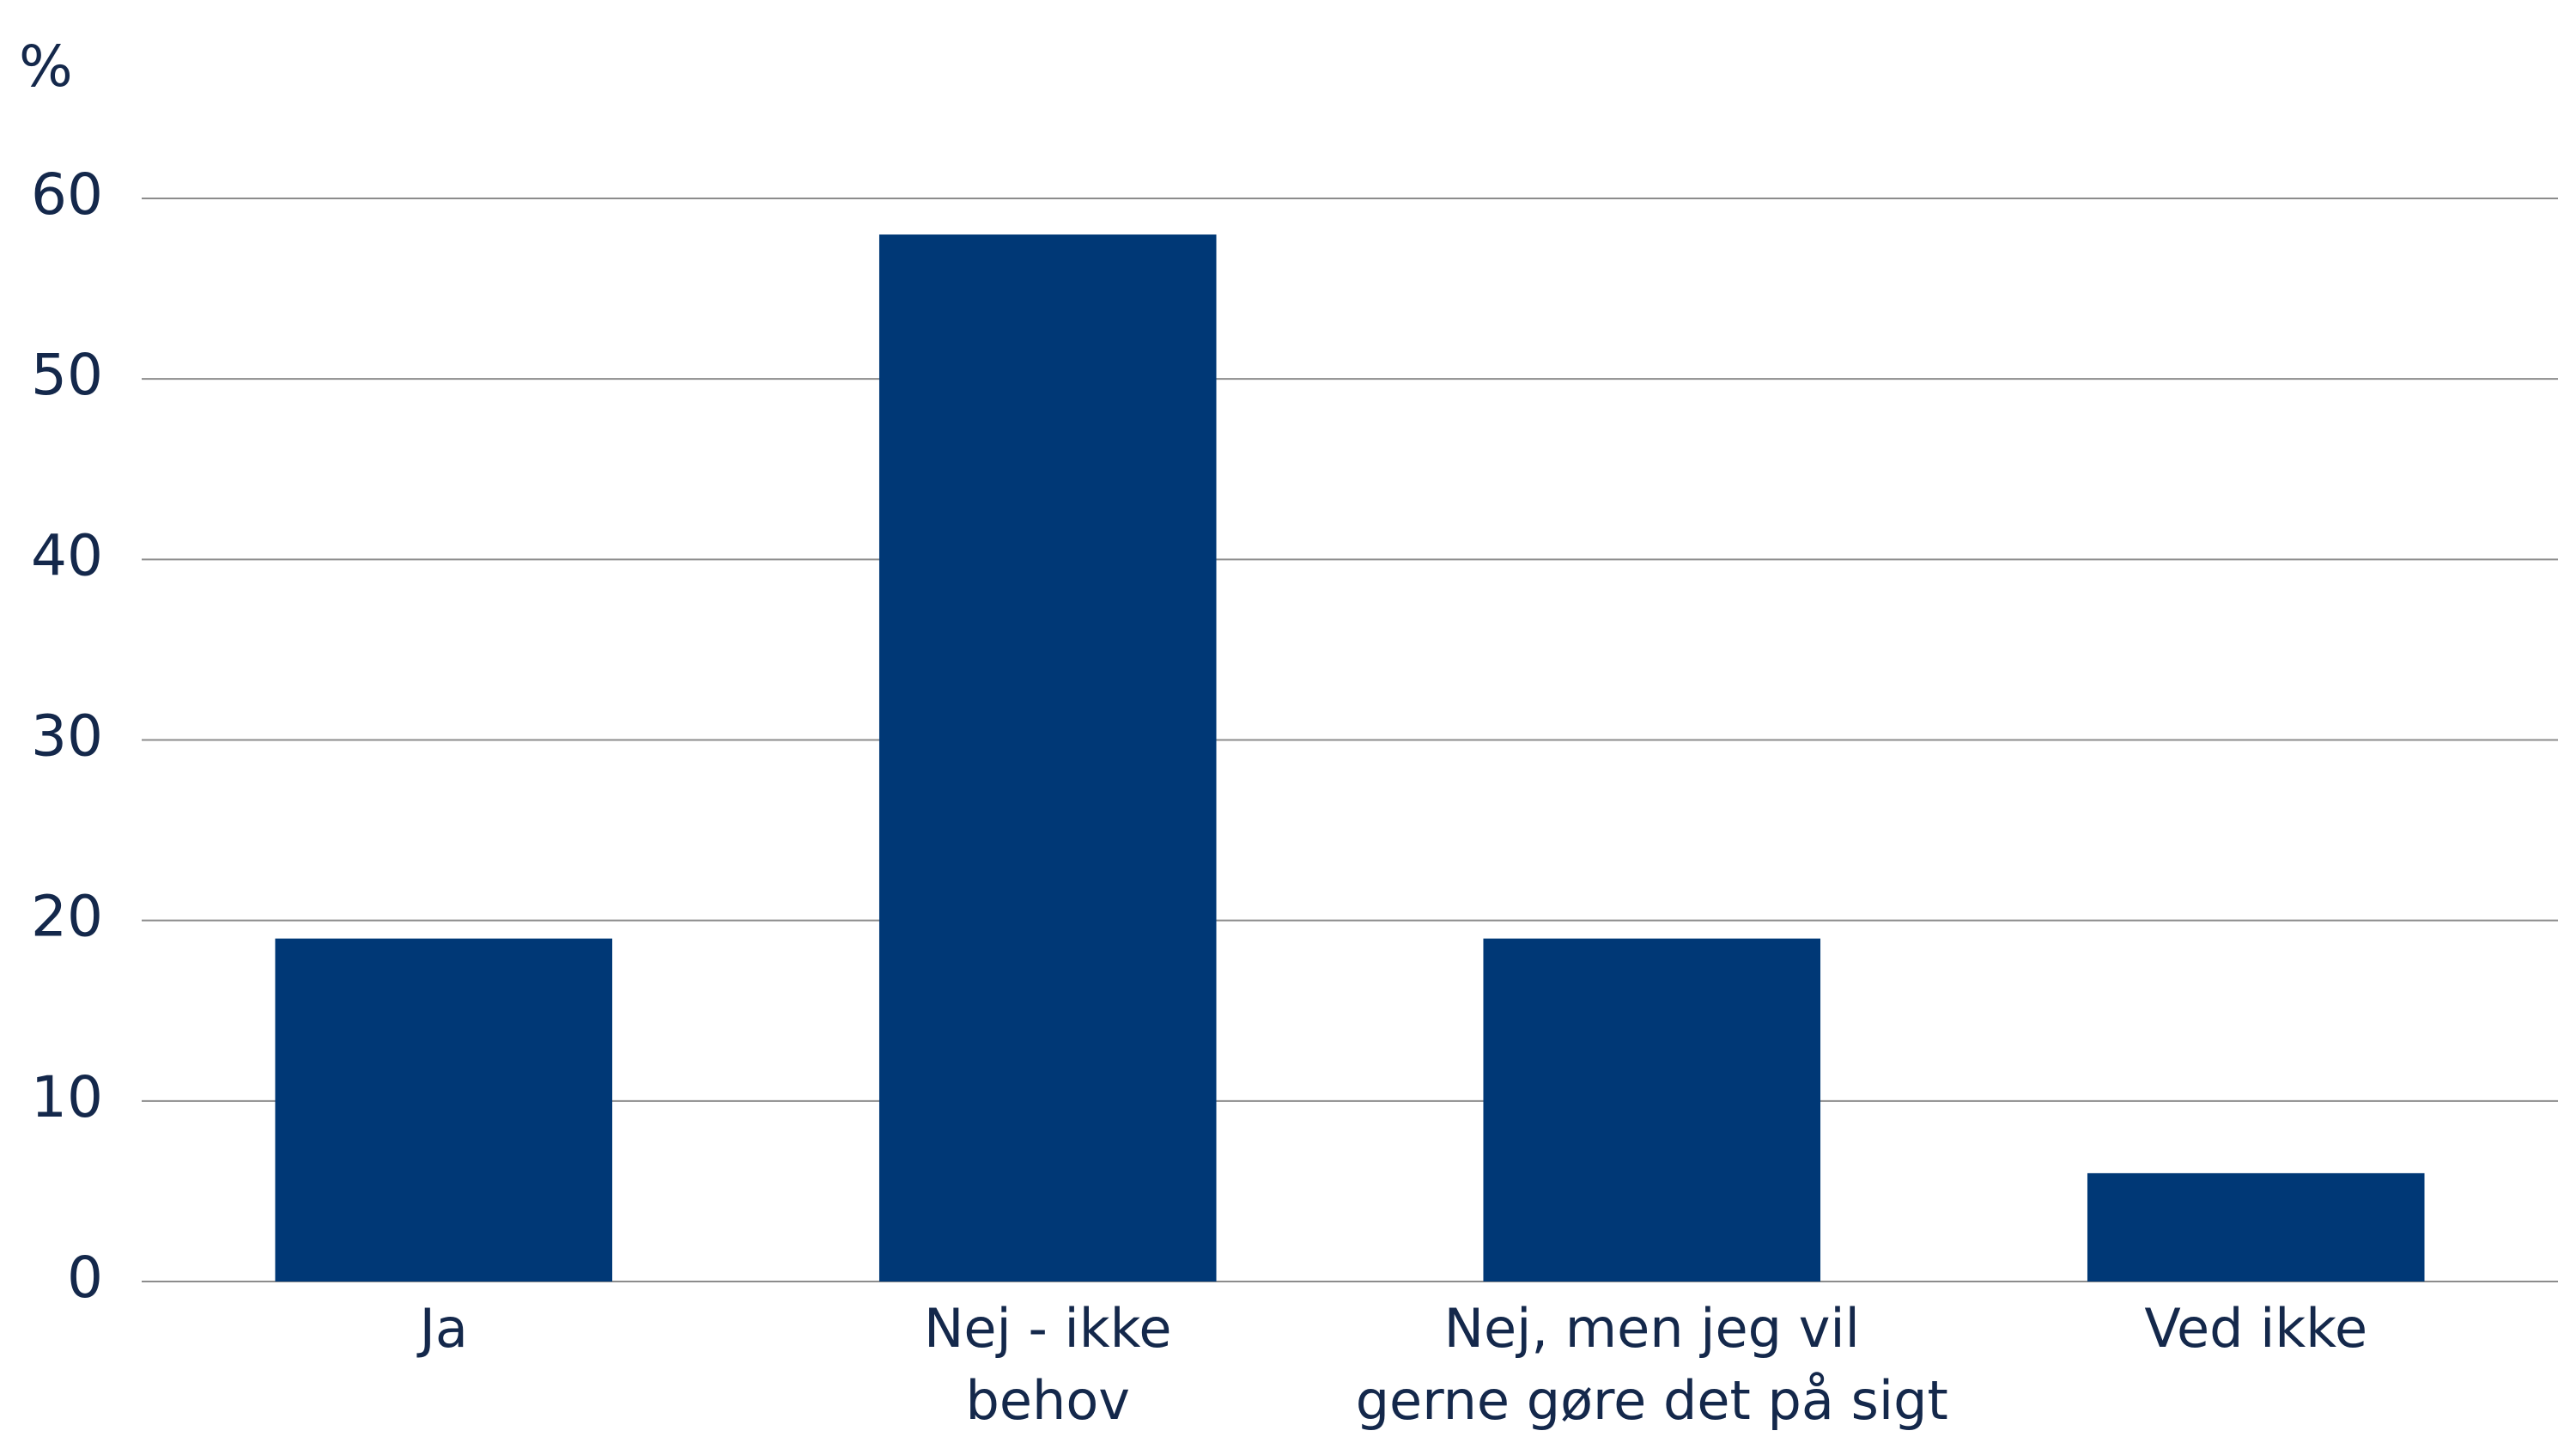  Describe the element at coordinates (67, 736) in the screenshot. I see `y-tick-label: 30` at that location.